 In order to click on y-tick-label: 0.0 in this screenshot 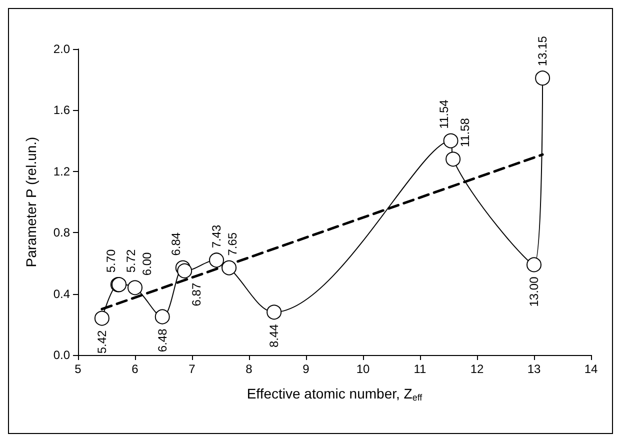, I will do `click(61, 355)`.